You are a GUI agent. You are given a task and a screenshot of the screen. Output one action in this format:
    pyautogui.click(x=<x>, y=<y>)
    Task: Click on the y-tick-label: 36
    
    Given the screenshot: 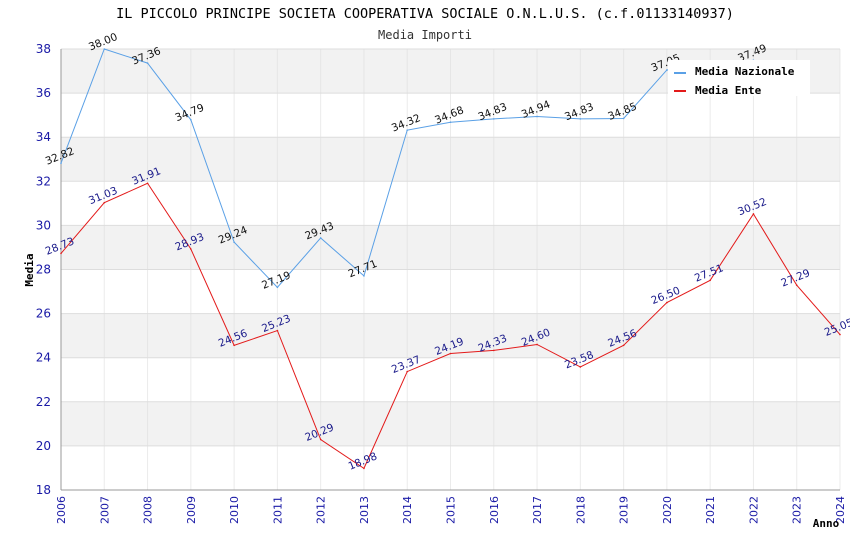 What is the action you would take?
    pyautogui.click(x=43, y=93)
    